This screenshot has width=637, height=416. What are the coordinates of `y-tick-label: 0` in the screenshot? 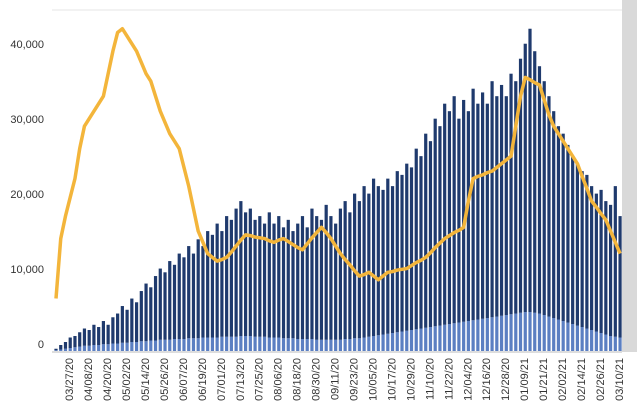 It's located at (41, 345).